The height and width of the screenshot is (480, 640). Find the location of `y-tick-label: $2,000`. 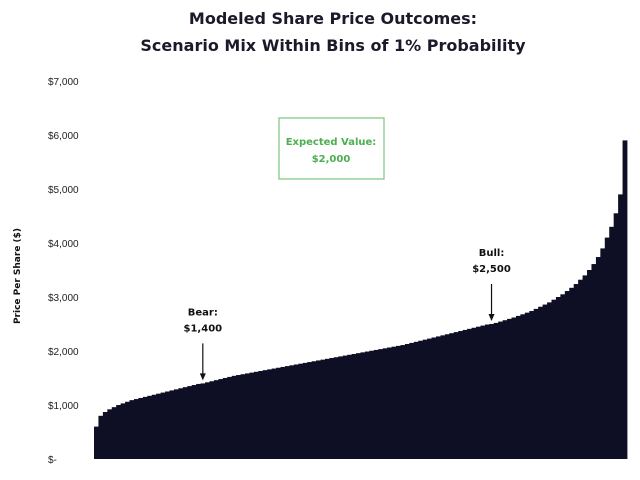

y-tick-label: $2,000 is located at coordinates (63, 352).